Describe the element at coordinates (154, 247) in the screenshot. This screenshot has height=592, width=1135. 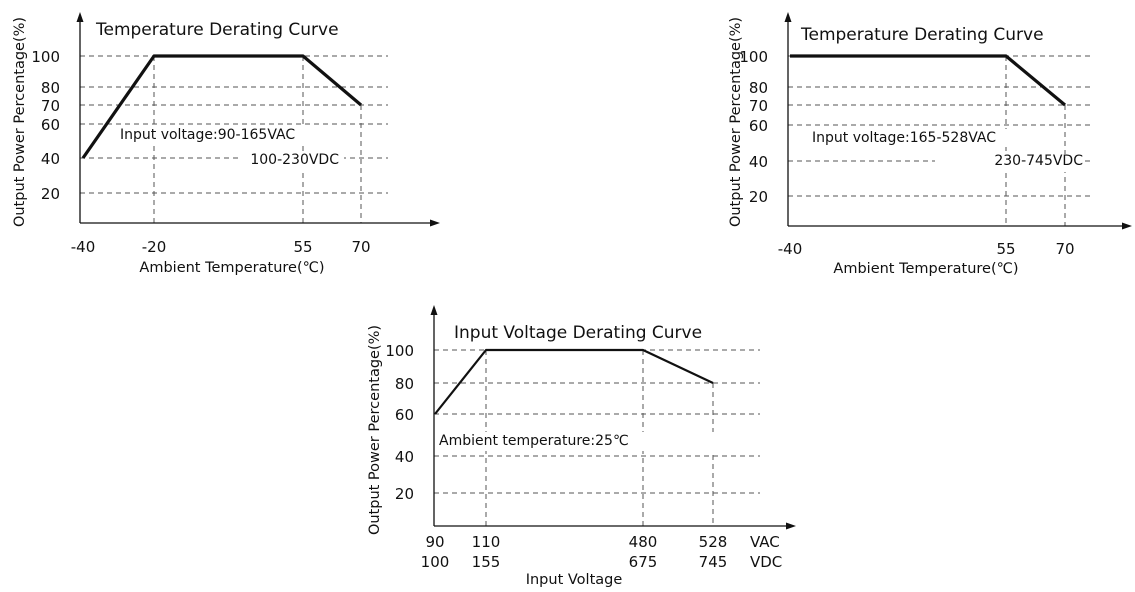
I see `x-tick-label: -20` at that location.